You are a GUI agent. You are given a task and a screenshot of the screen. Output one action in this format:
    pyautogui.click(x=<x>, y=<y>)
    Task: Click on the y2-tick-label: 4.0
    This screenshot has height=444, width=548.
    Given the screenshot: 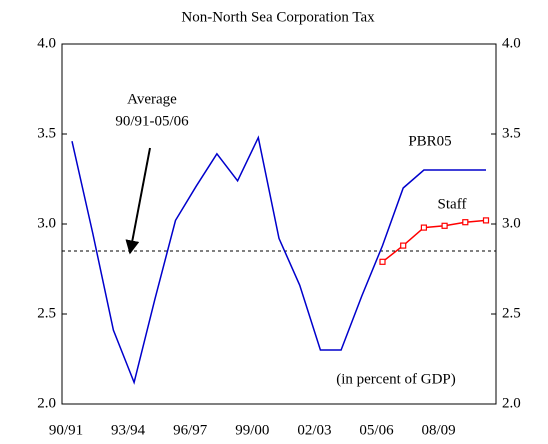 What is the action you would take?
    pyautogui.click(x=511, y=43)
    